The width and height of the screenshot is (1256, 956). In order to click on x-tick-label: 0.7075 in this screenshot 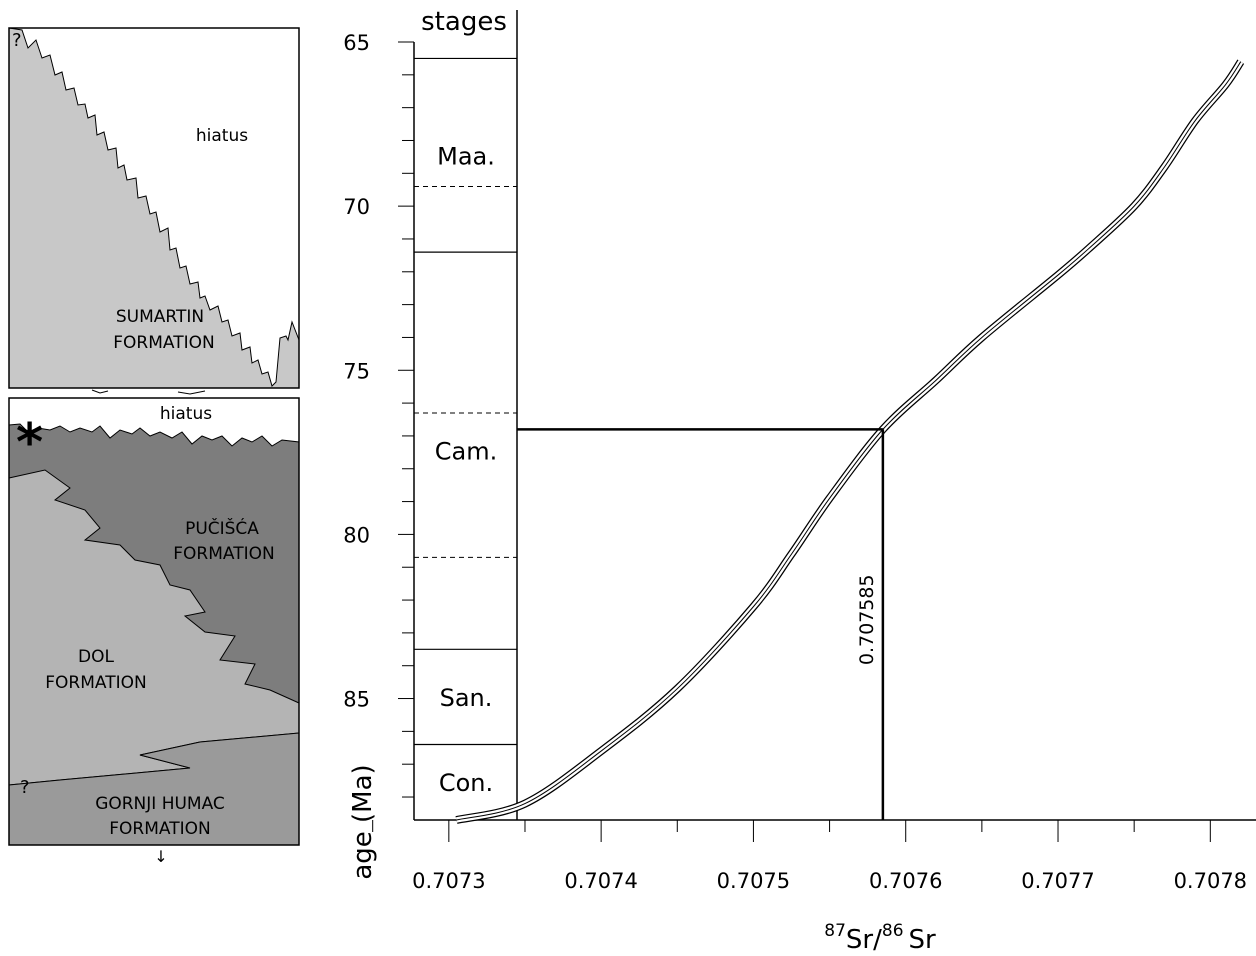, I will do `click(753, 881)`.